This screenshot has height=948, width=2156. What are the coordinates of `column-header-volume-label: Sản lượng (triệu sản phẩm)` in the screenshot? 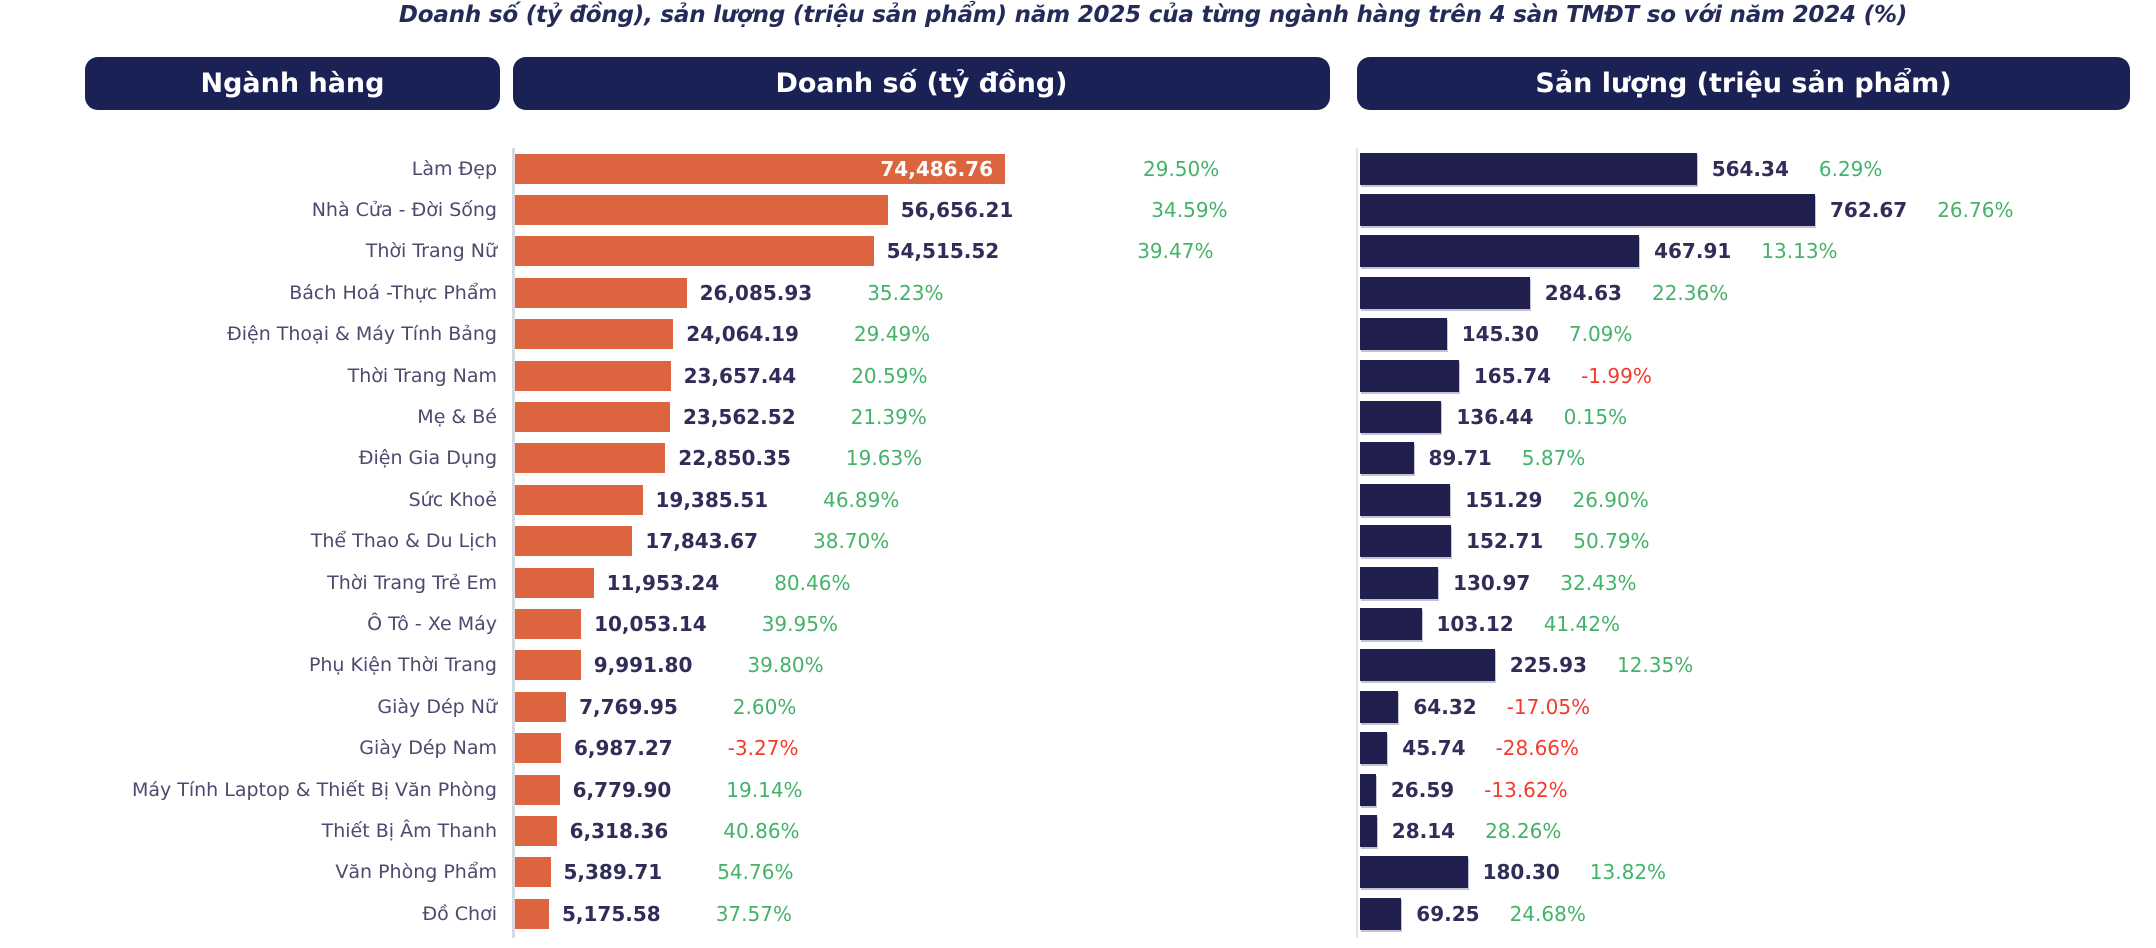 It's located at (1743, 83).